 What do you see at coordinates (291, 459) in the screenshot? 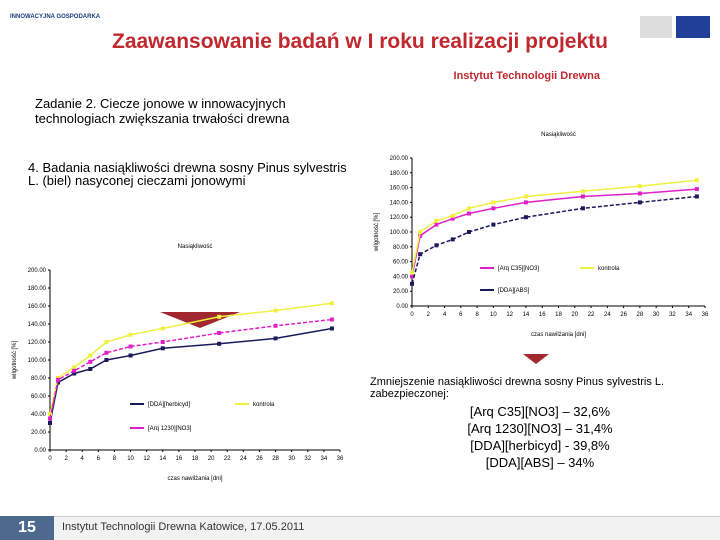
I see `x-tick-label: 30` at bounding box center [291, 459].